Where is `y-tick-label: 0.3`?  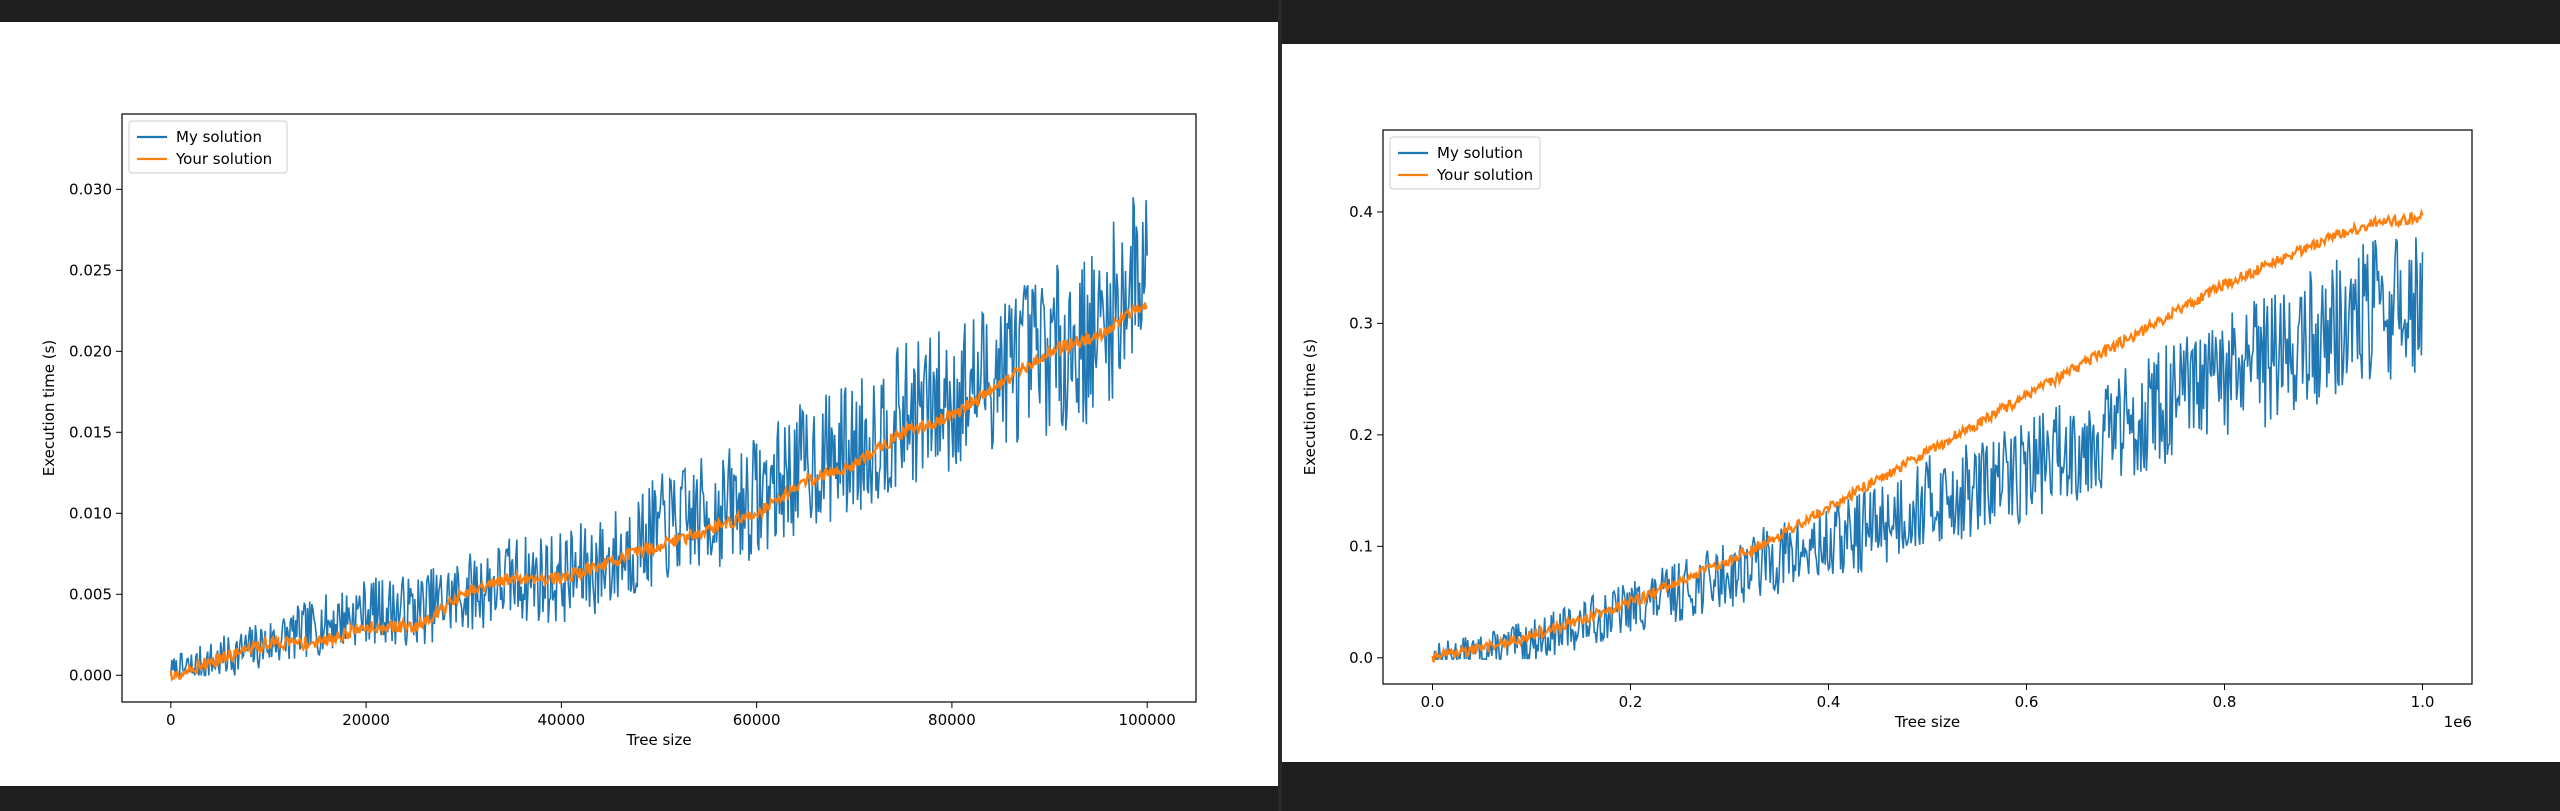 y-tick-label: 0.3 is located at coordinates (1361, 323).